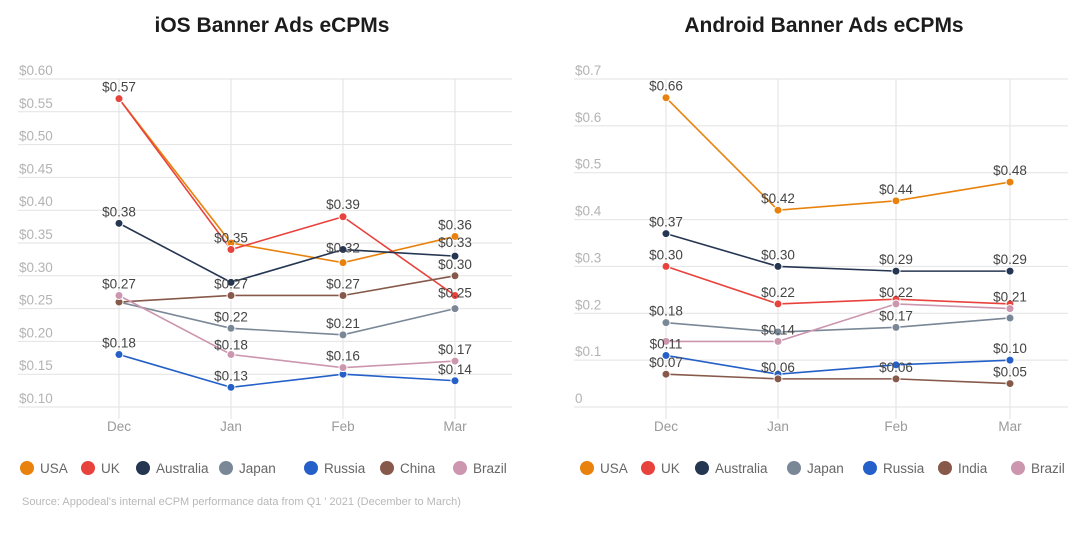 Image resolution: width=1080 pixels, height=542 pixels. What do you see at coordinates (1010, 426) in the screenshot?
I see `android-x-tick-label: Mar` at bounding box center [1010, 426].